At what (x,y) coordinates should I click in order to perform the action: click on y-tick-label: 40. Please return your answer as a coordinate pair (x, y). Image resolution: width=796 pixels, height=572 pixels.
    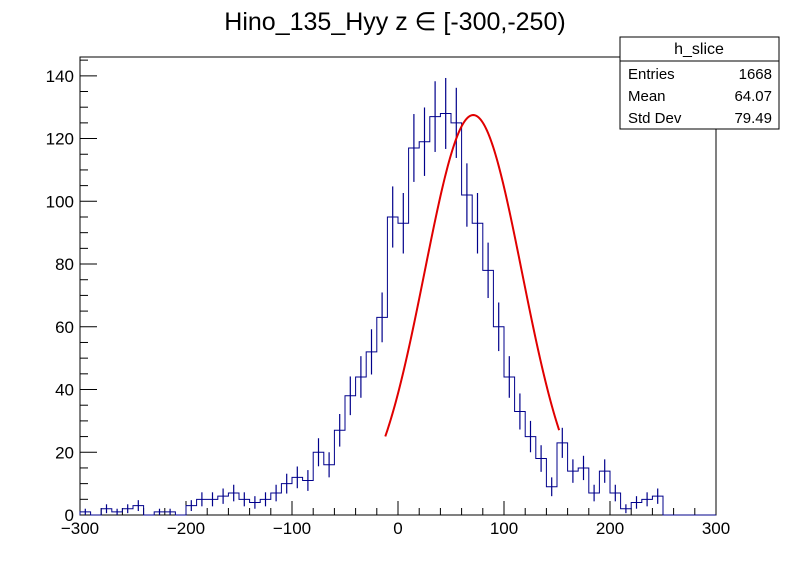
    Looking at the image, I should click on (64, 390).